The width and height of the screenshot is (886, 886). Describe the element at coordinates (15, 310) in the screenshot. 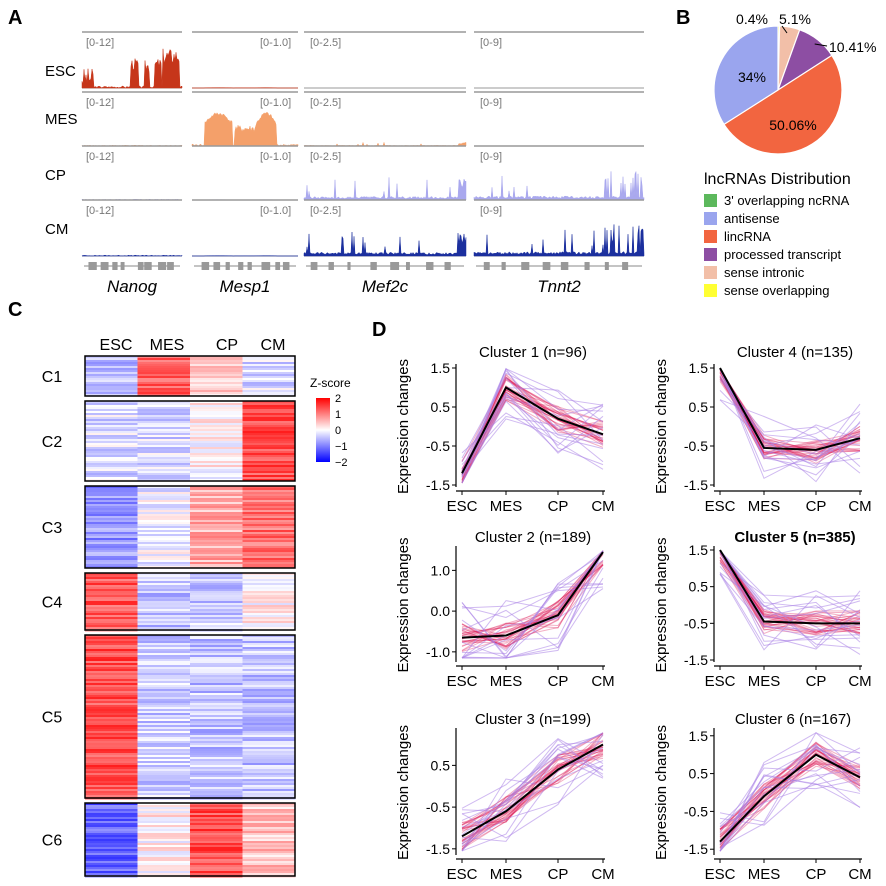

I see `panel-label-c: C` at that location.